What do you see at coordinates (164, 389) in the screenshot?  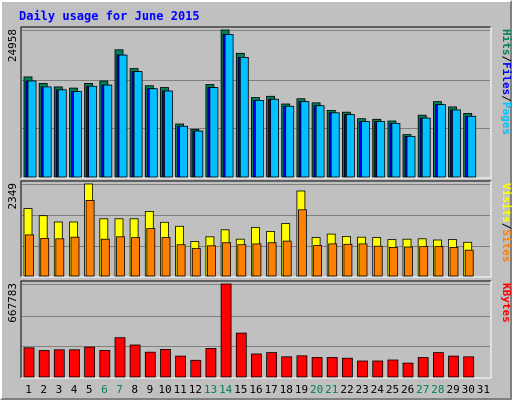 I see `day-label-10: 10` at bounding box center [164, 389].